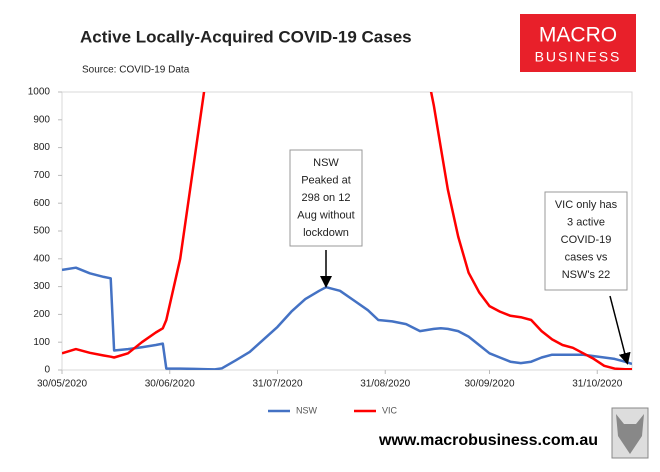  I want to click on legend-label: VIC, so click(390, 410).